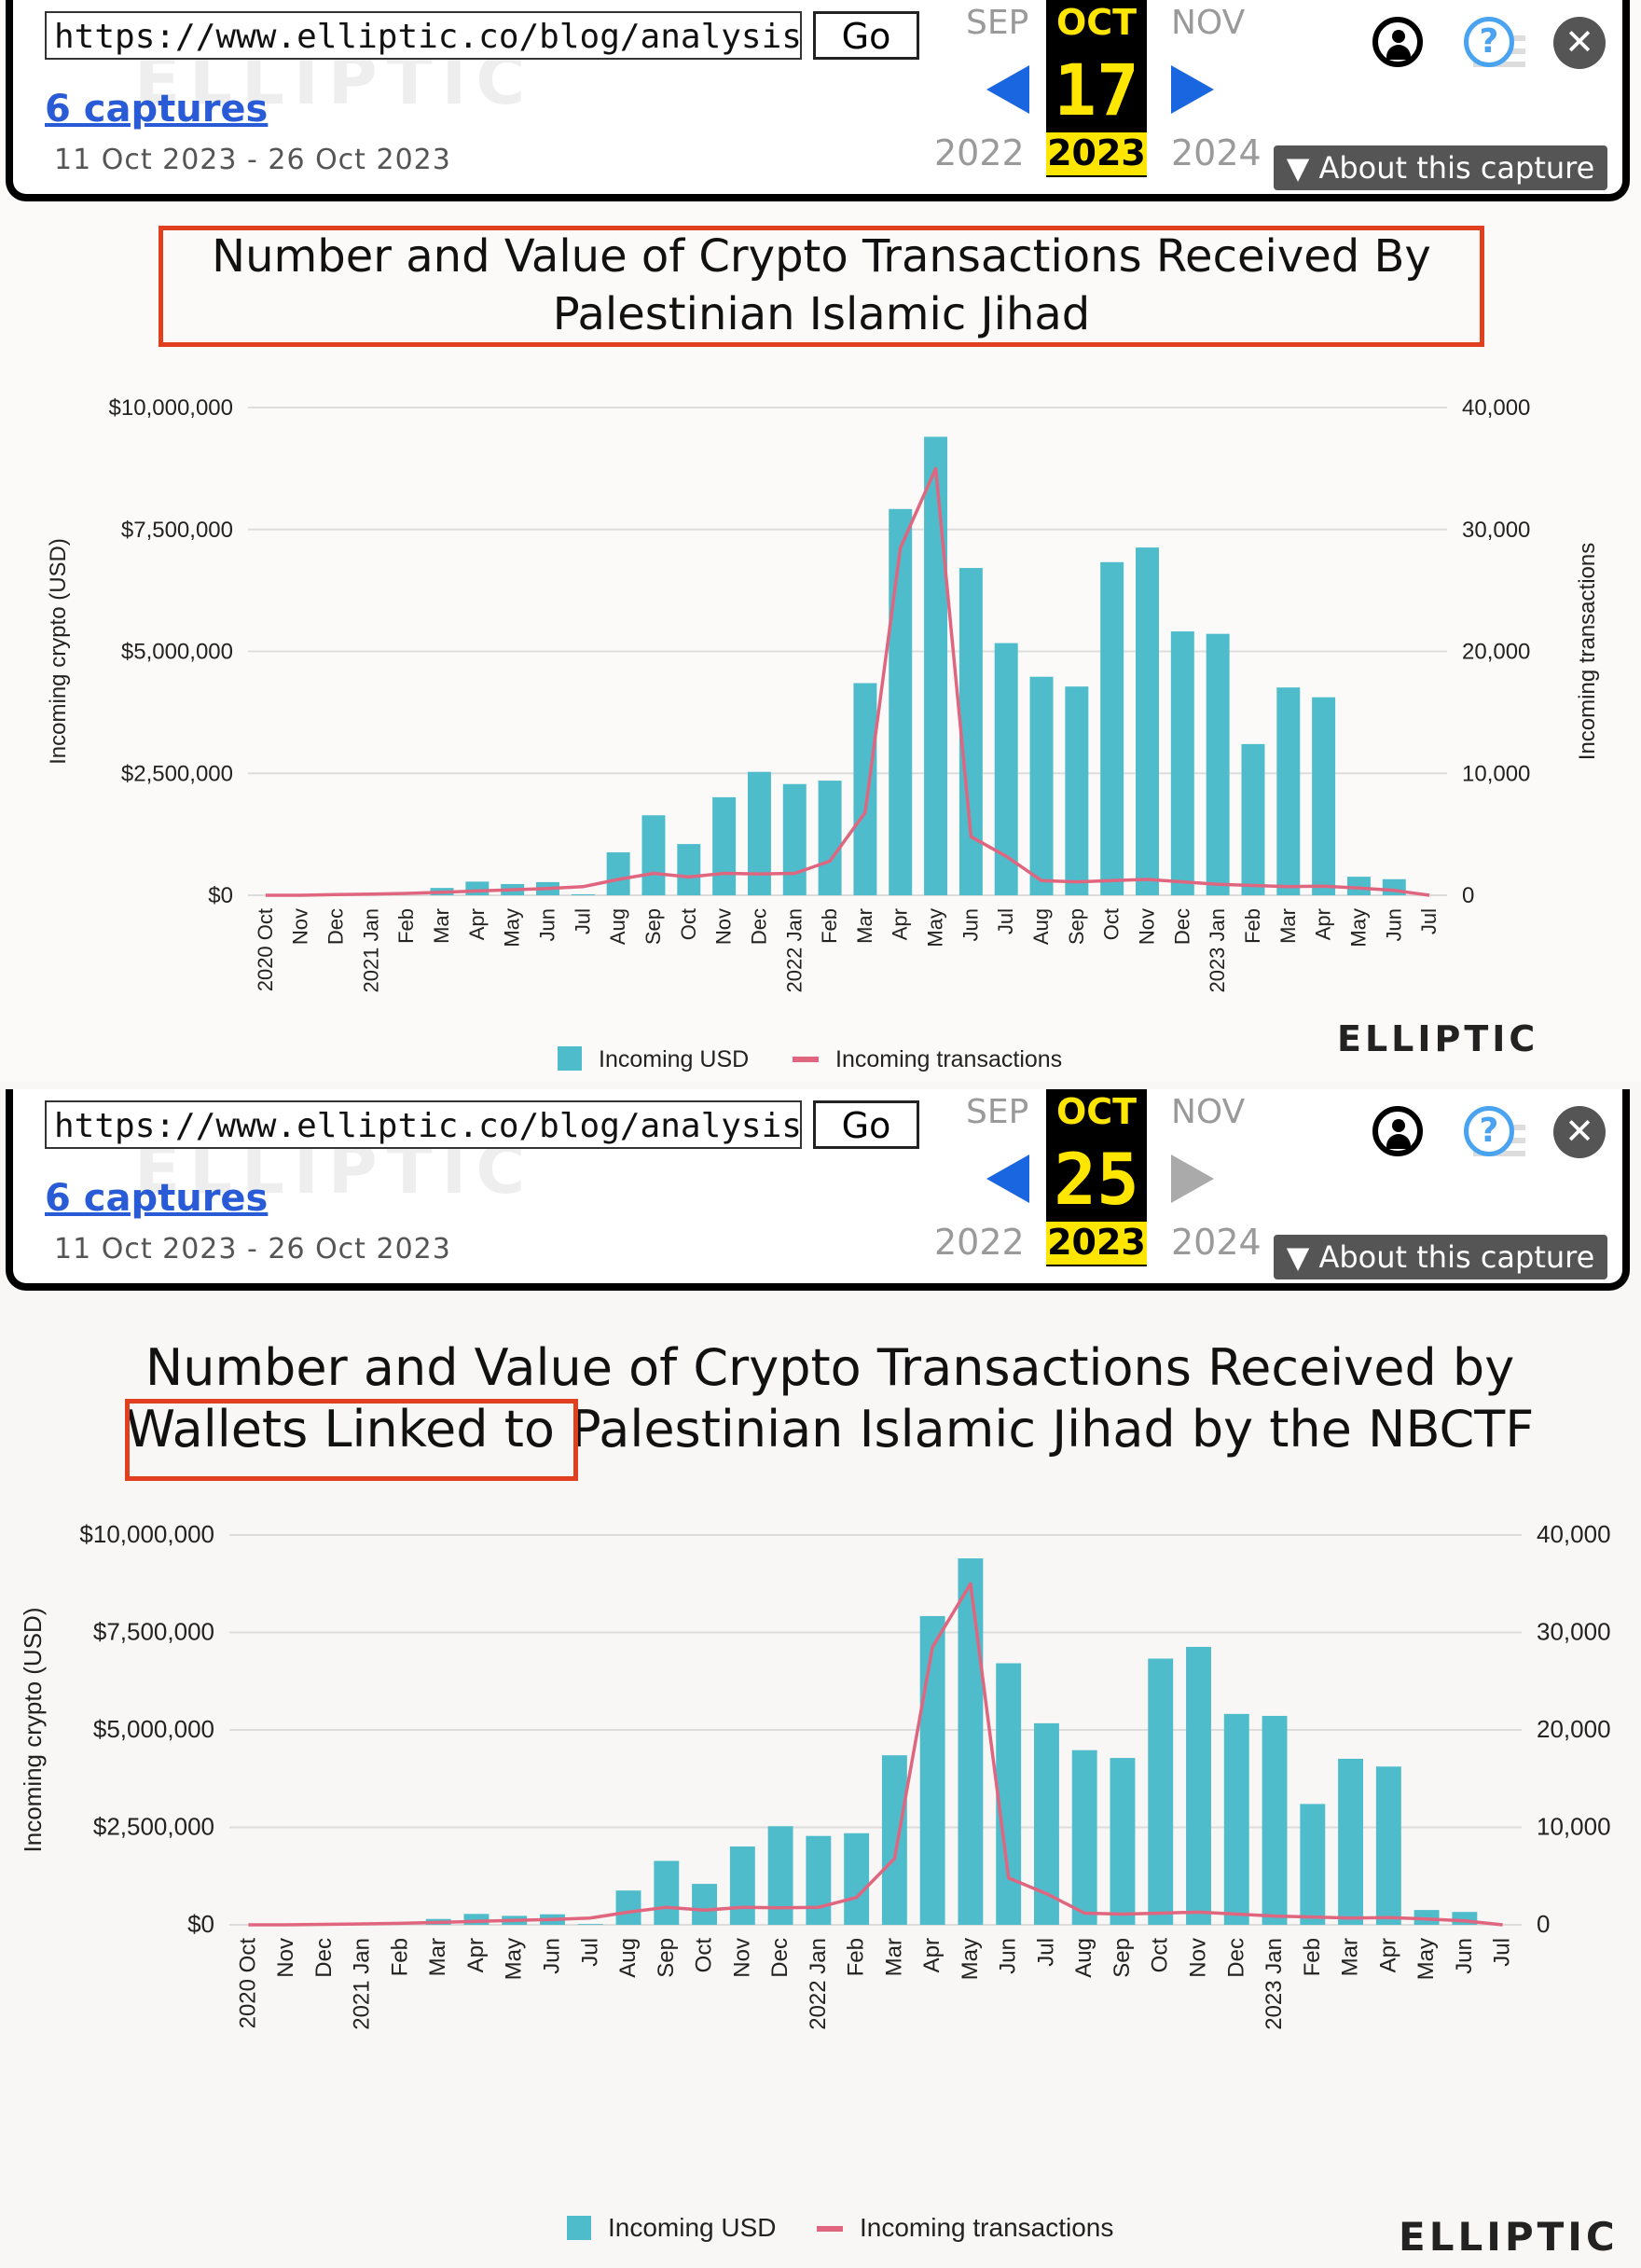  What do you see at coordinates (1274, 1984) in the screenshot?
I see `x-tick-label: 2023 Jan` at bounding box center [1274, 1984].